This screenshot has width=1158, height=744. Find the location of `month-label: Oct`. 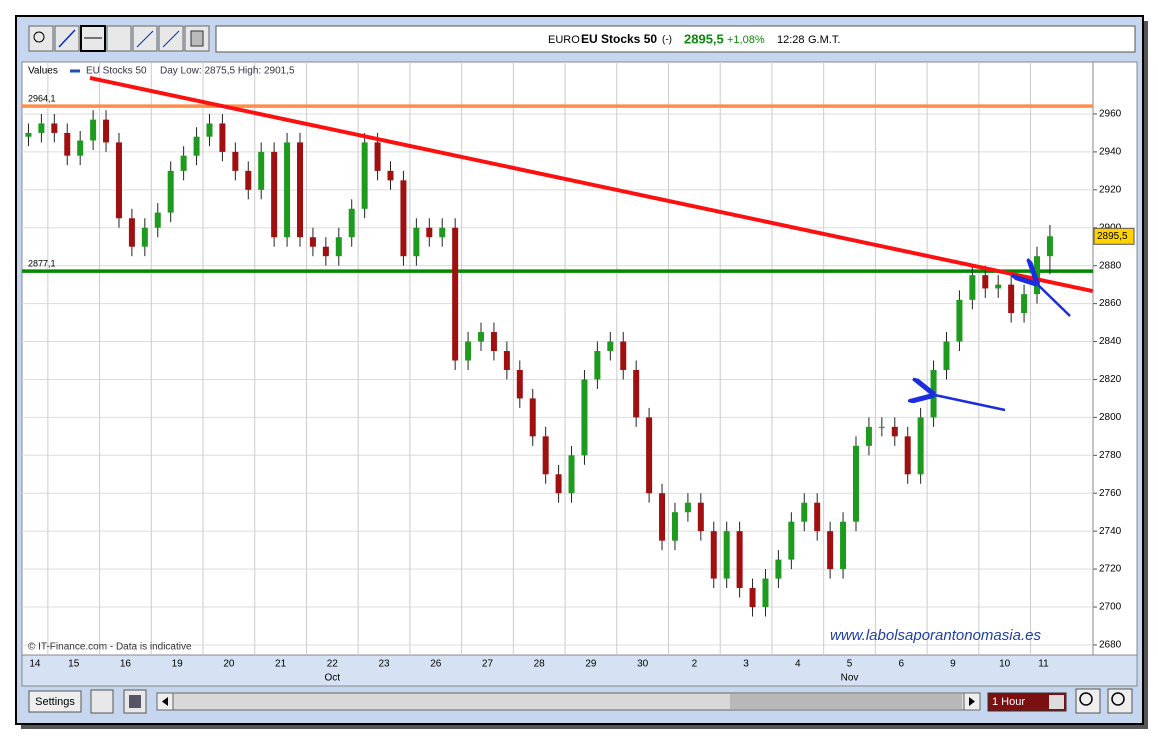

month-label: Oct is located at coordinates (333, 678).